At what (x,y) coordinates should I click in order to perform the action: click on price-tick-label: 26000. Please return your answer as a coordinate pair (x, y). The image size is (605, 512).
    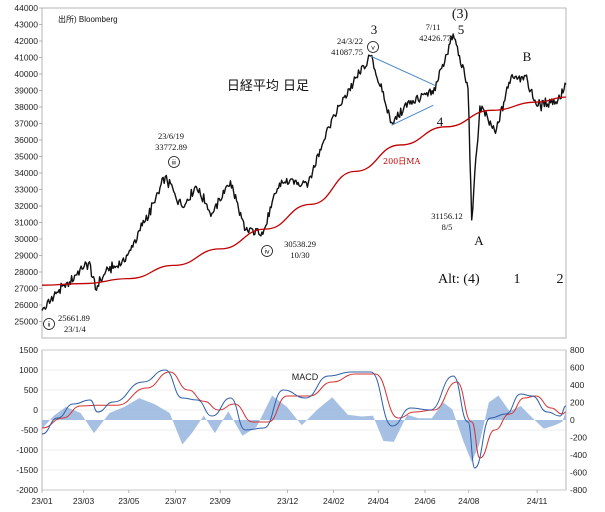
    Looking at the image, I should click on (26, 305).